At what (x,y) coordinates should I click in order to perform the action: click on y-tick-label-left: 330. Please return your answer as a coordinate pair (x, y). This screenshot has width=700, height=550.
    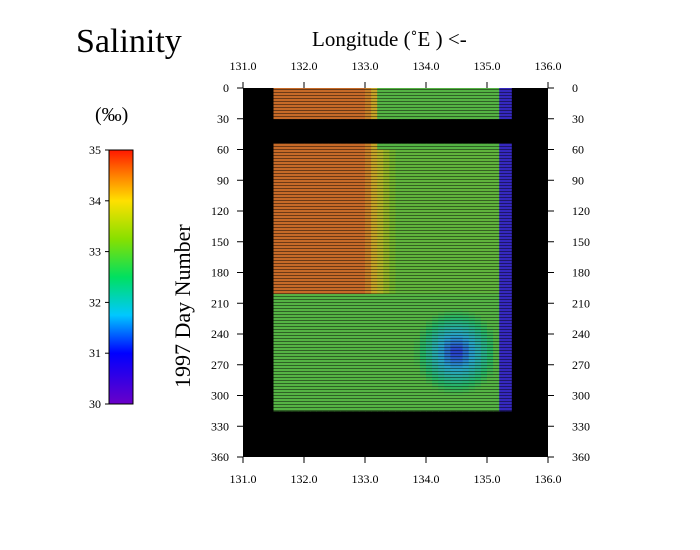
    Looking at the image, I should click on (220, 426).